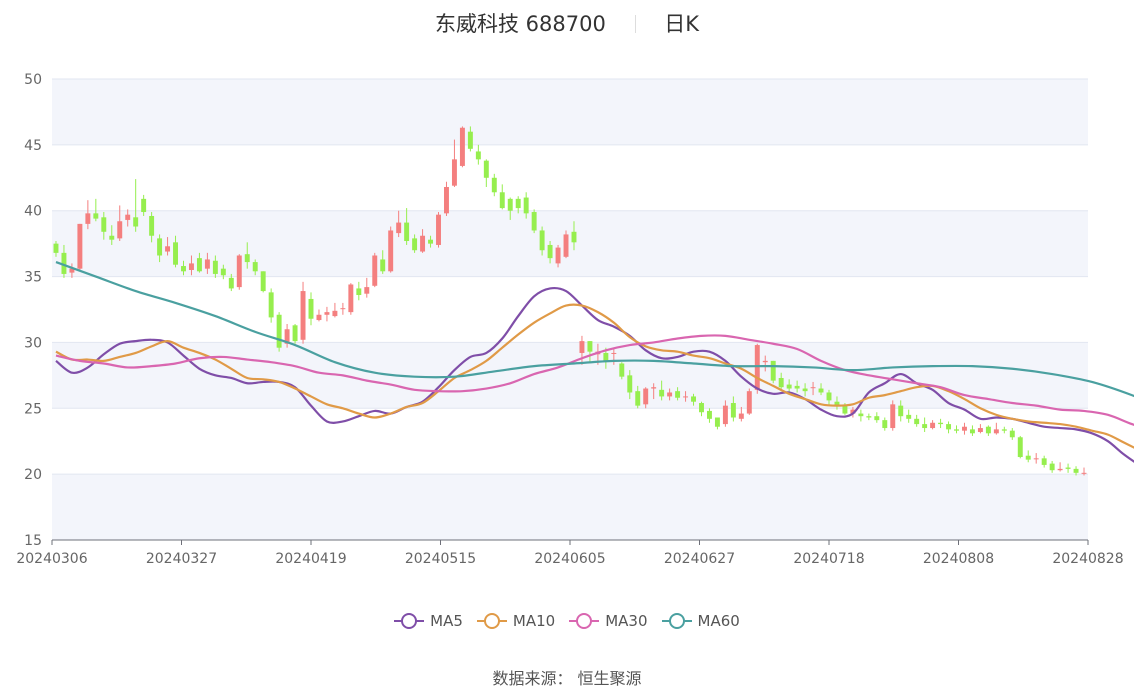  I want to click on legend-item-ma30: MA30, so click(608, 621).